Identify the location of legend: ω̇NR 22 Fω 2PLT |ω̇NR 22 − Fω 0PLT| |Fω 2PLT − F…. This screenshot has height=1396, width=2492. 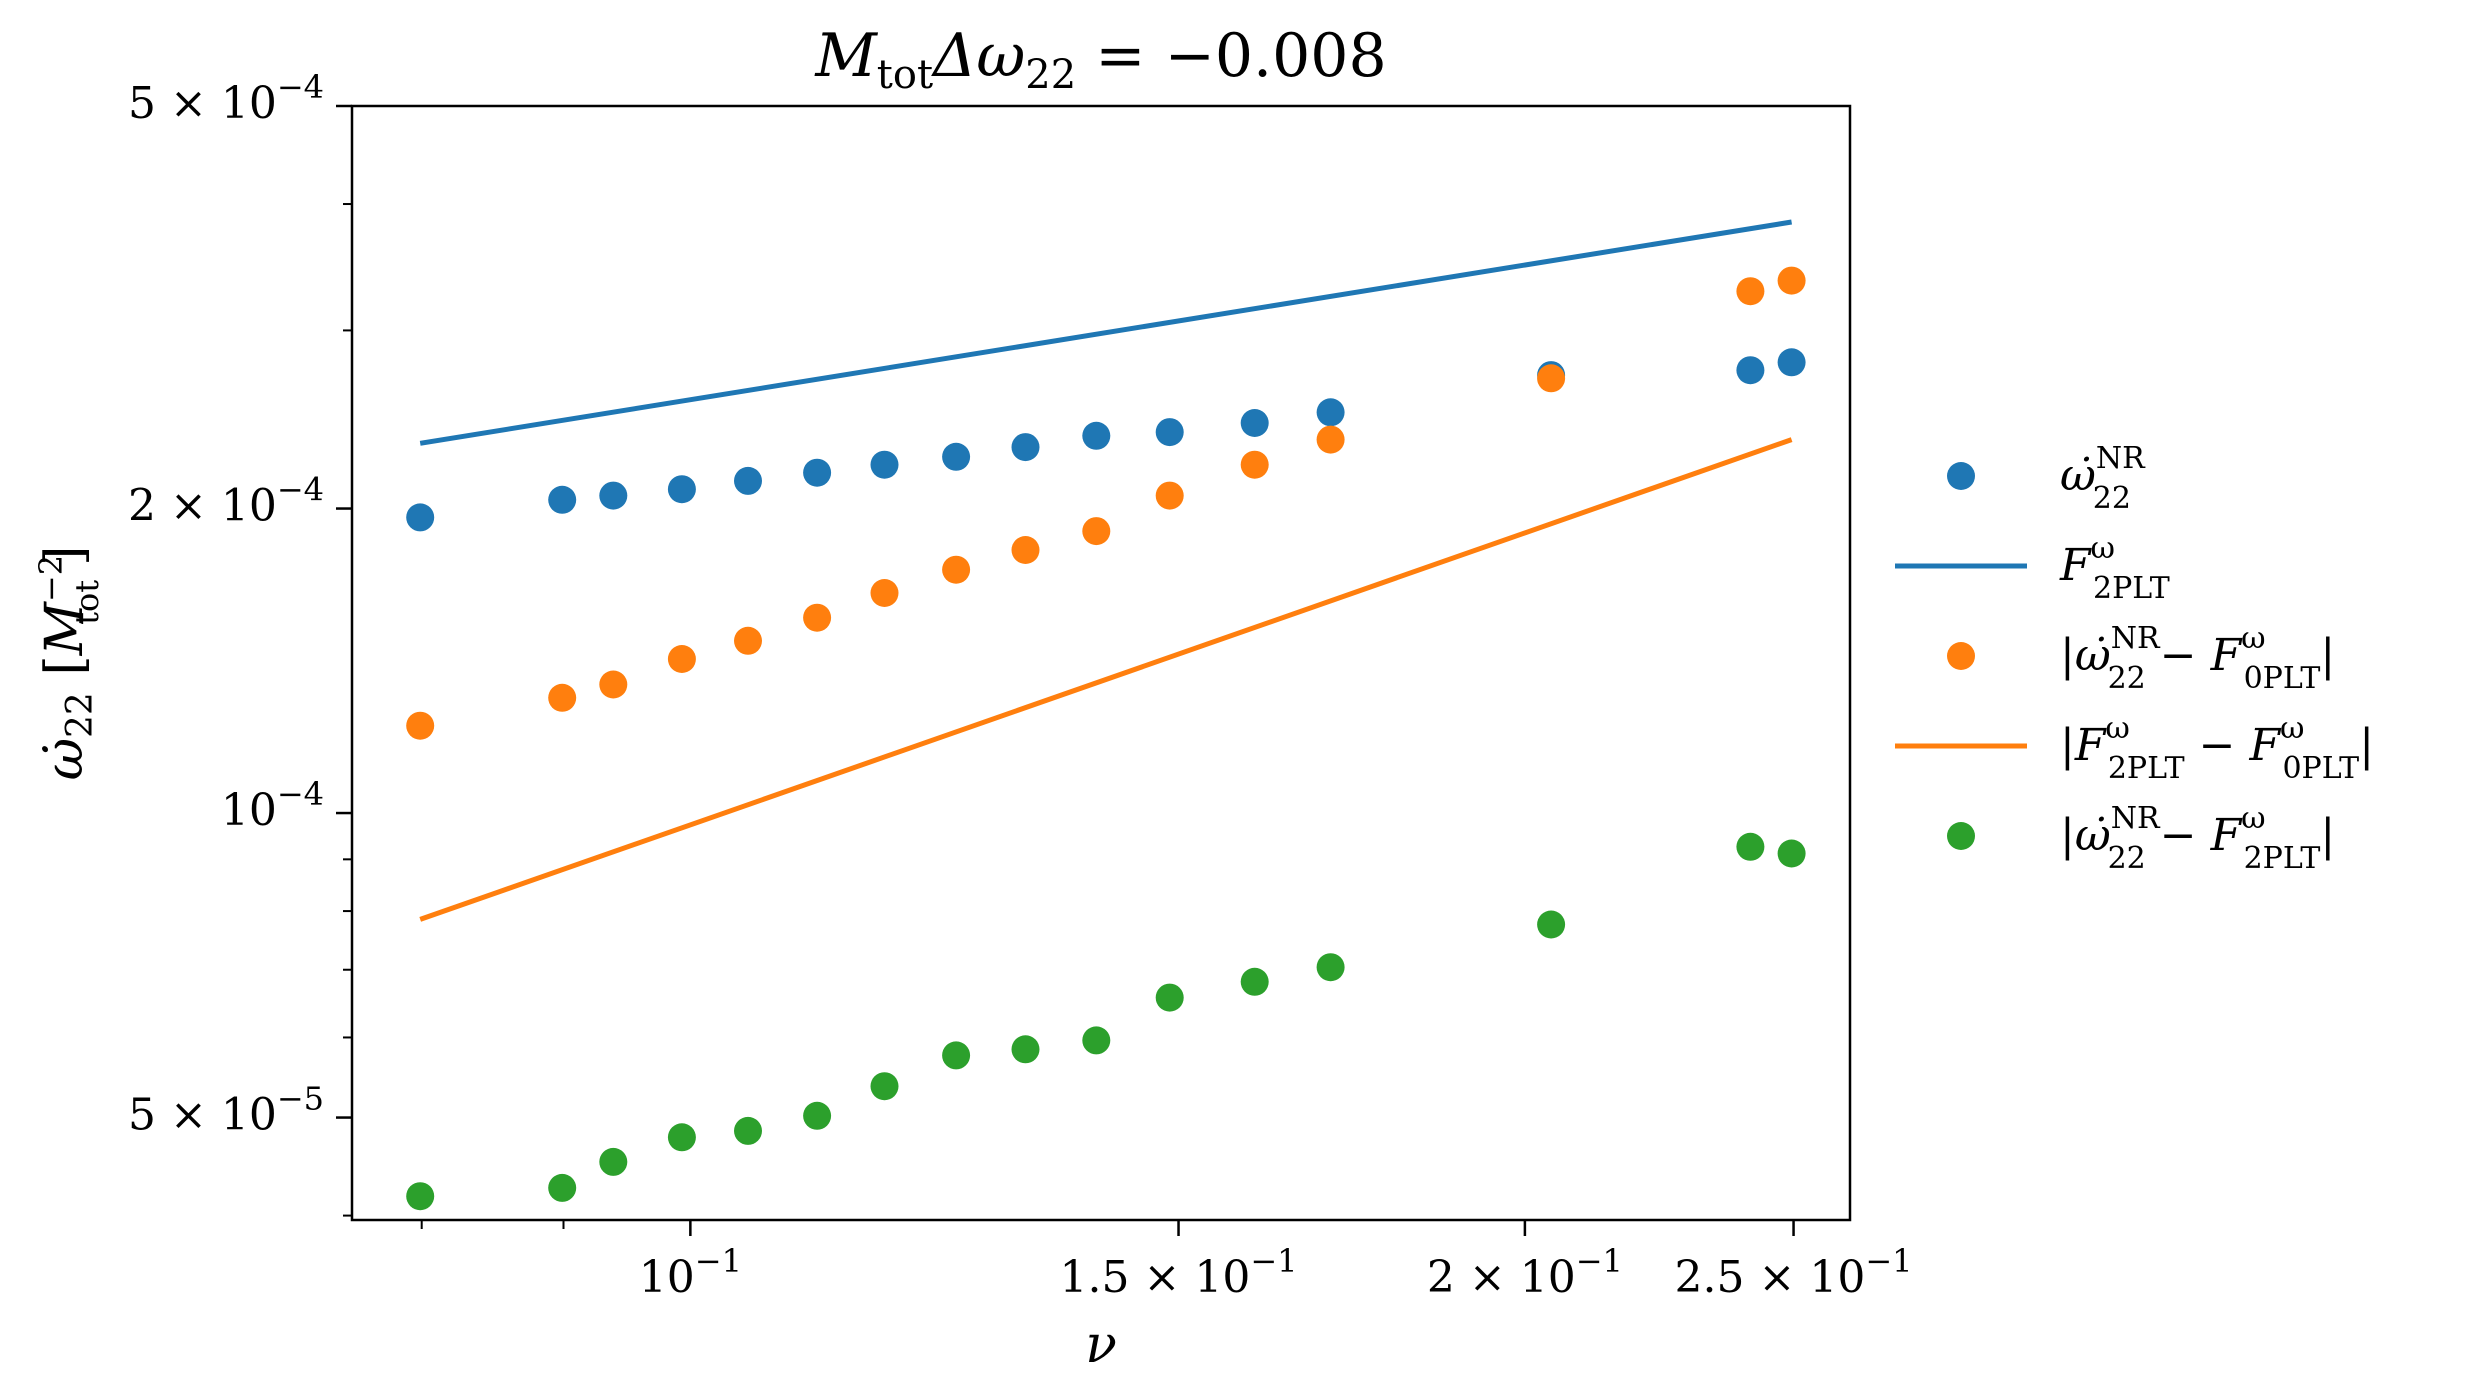
(2134, 658).